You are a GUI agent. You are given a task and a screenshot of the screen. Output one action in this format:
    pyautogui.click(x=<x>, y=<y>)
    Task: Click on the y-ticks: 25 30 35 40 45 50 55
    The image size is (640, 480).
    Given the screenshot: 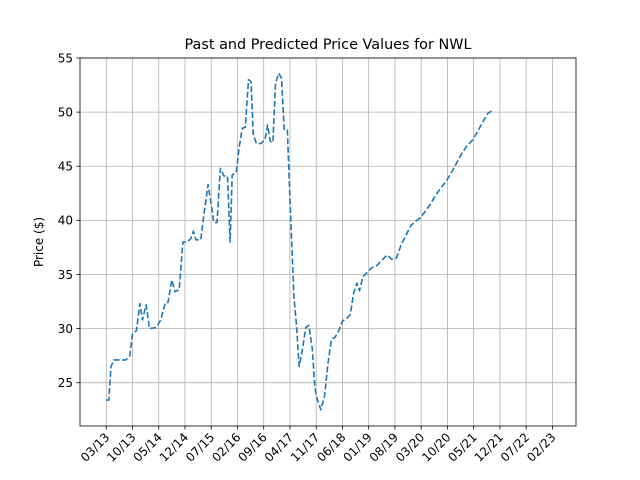 What is the action you would take?
    pyautogui.click(x=69, y=220)
    